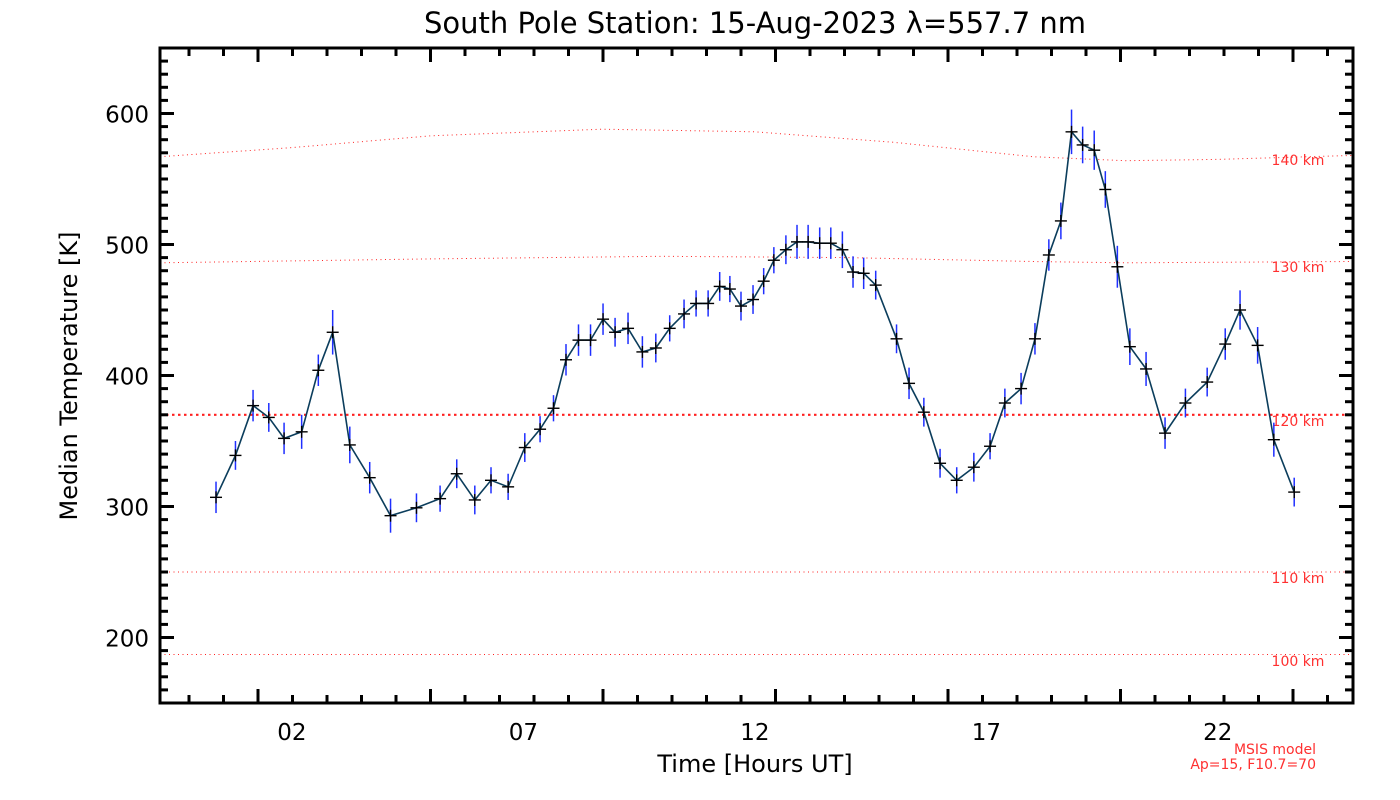  What do you see at coordinates (127, 247) in the screenshot?
I see `y-tick-label: 500` at bounding box center [127, 247].